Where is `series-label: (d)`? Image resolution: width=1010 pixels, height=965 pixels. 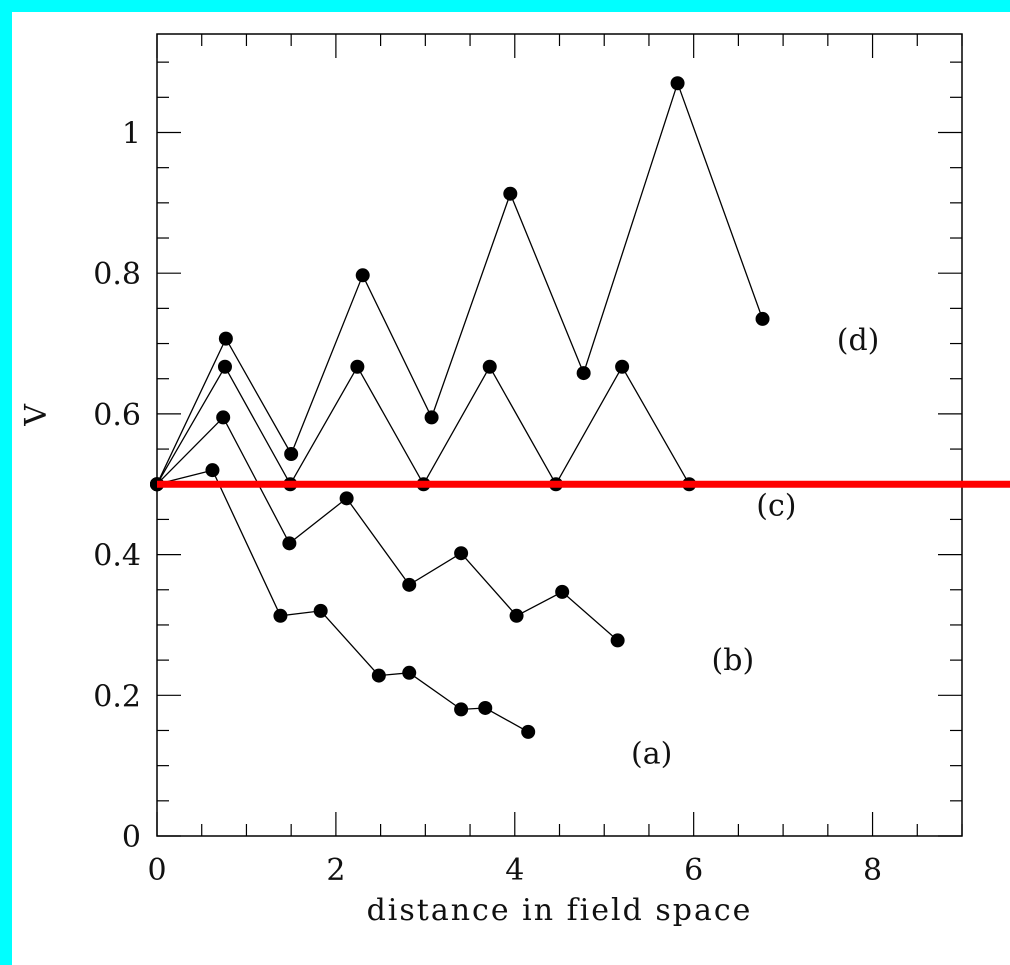
series-label: (d) is located at coordinates (858, 340).